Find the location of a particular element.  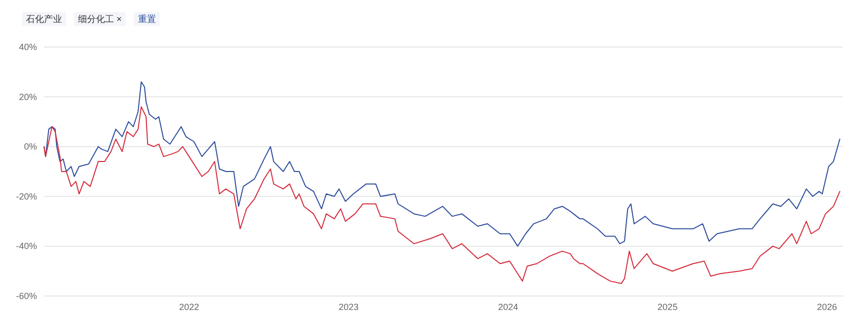

y-tick-label: -40% is located at coordinates (26, 246).